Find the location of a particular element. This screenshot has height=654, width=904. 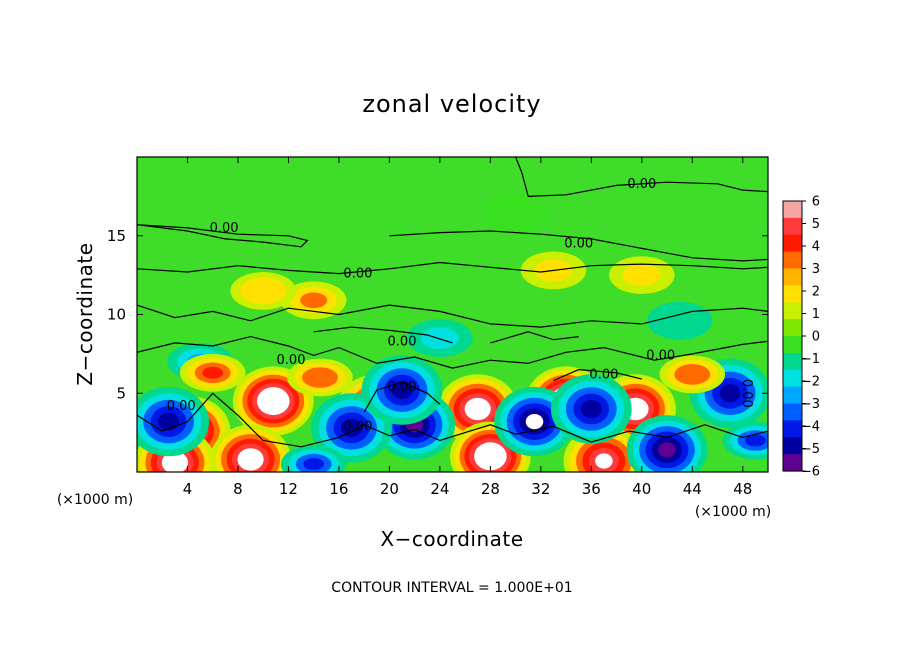

x-tick-label: 32 is located at coordinates (540, 489).